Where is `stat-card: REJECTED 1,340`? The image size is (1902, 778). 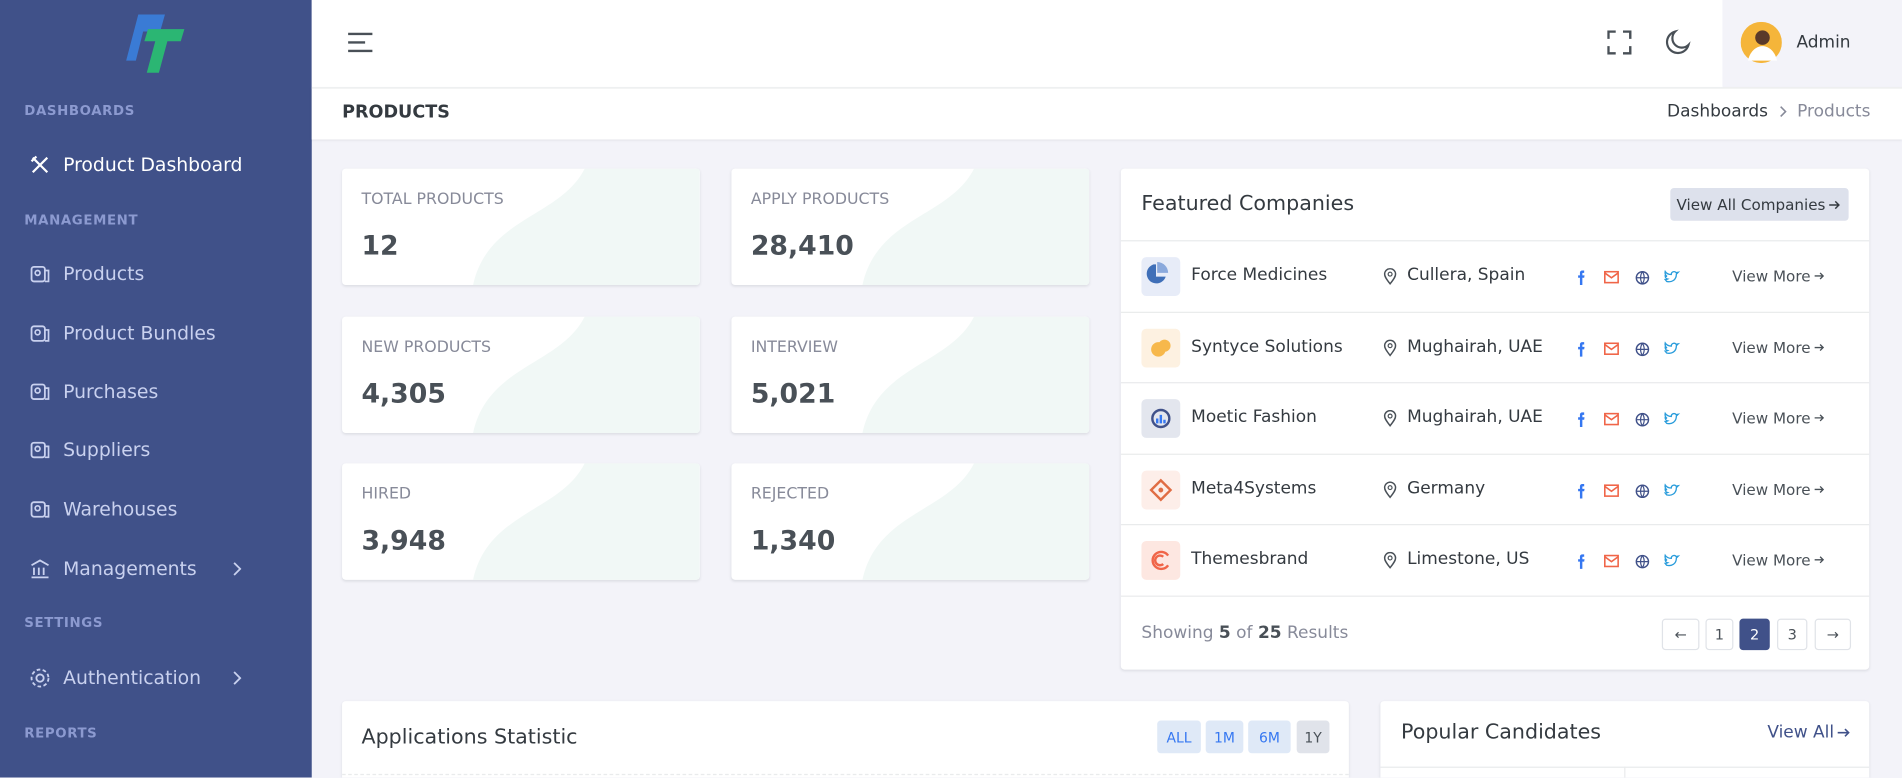
stat-card: REJECTED 1,340 is located at coordinates (910, 521).